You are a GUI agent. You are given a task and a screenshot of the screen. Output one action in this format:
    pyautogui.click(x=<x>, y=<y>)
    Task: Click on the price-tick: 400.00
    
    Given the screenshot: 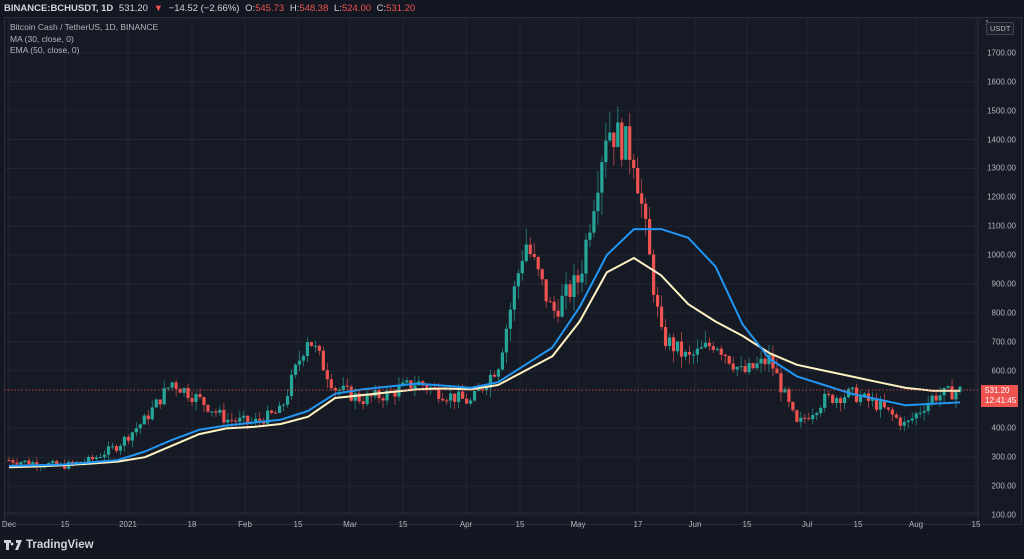 What is the action you would take?
    pyautogui.click(x=1003, y=428)
    